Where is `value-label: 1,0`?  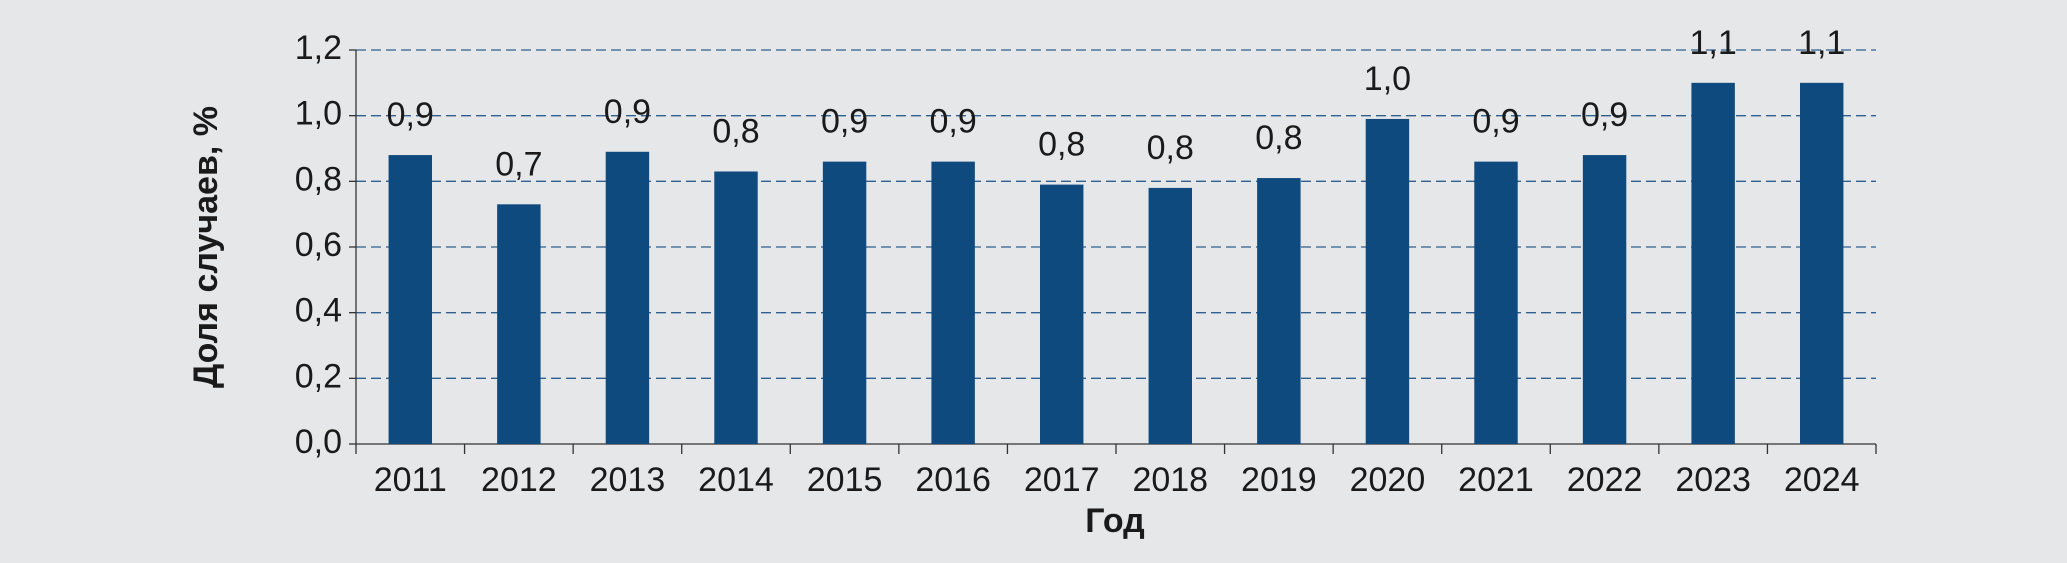 value-label: 1,0 is located at coordinates (1387, 79).